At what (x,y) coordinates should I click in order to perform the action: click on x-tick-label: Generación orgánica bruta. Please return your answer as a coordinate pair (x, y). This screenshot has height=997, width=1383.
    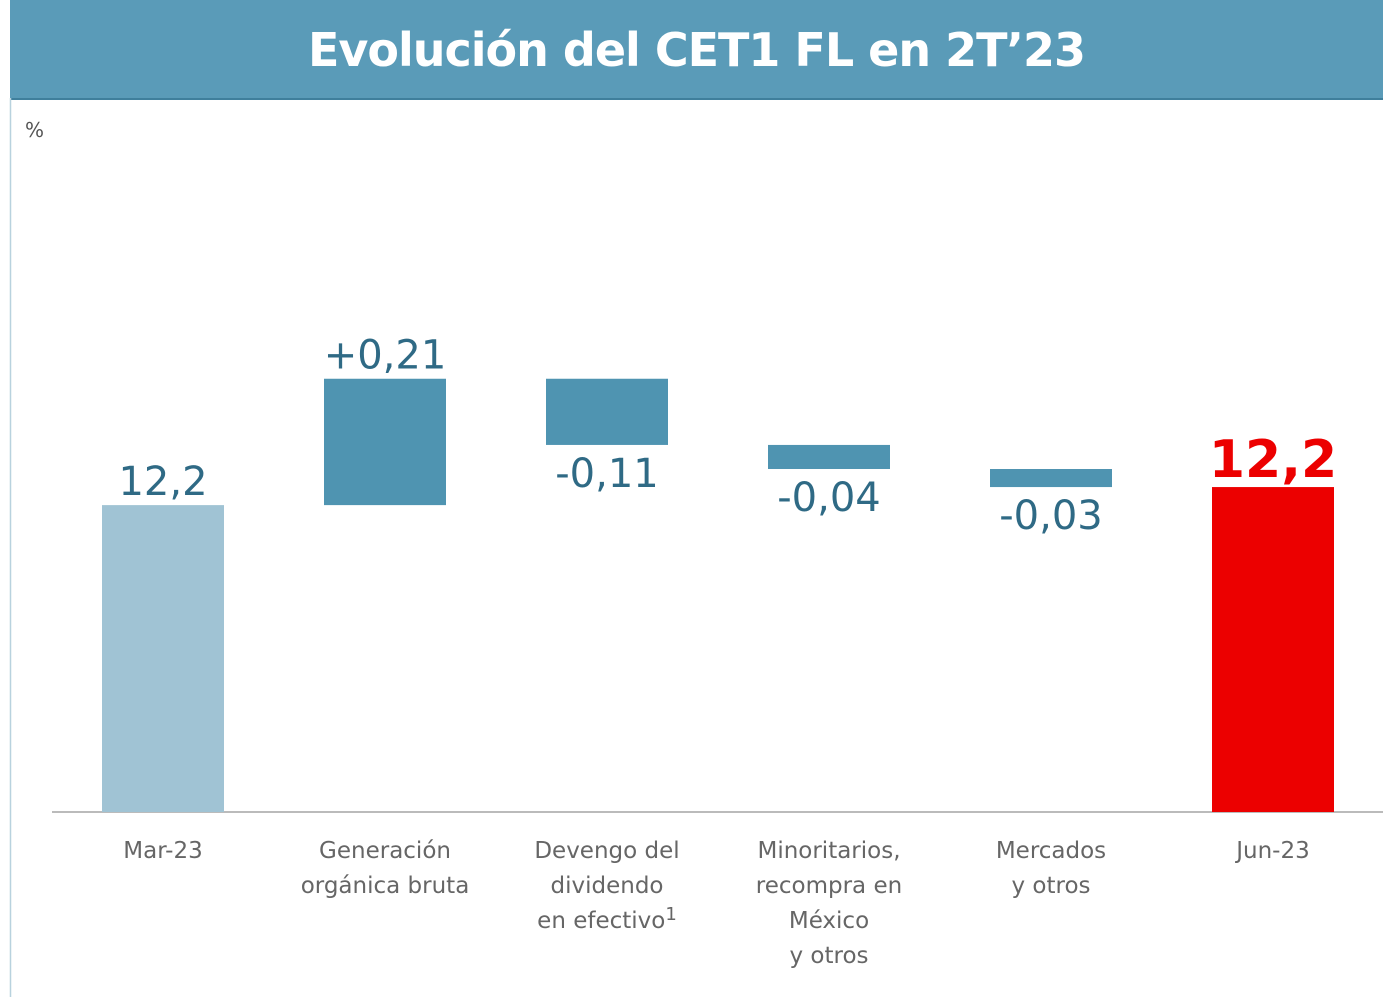
    Looking at the image, I should click on (385, 869).